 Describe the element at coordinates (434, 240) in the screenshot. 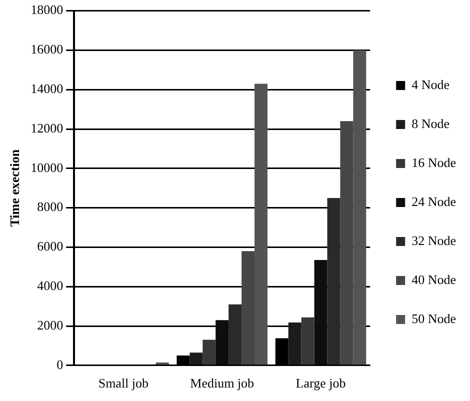

I see `legend-label: 32 Node` at that location.